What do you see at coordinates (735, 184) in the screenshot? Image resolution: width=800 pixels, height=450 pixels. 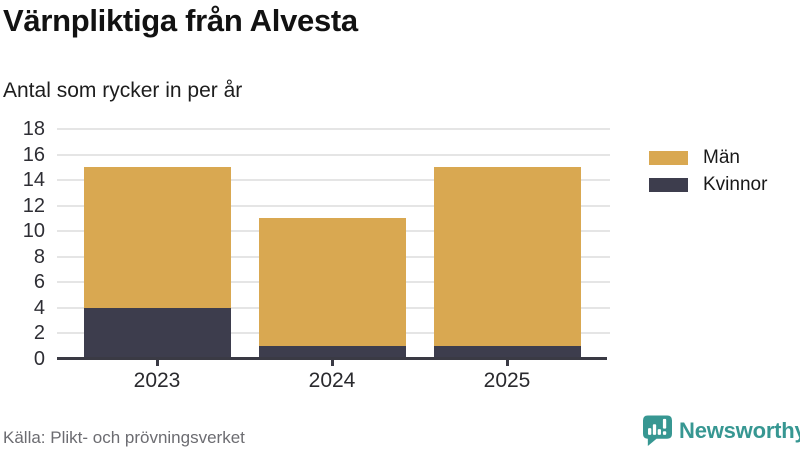 I see `legend-label: Kvinnor` at bounding box center [735, 184].